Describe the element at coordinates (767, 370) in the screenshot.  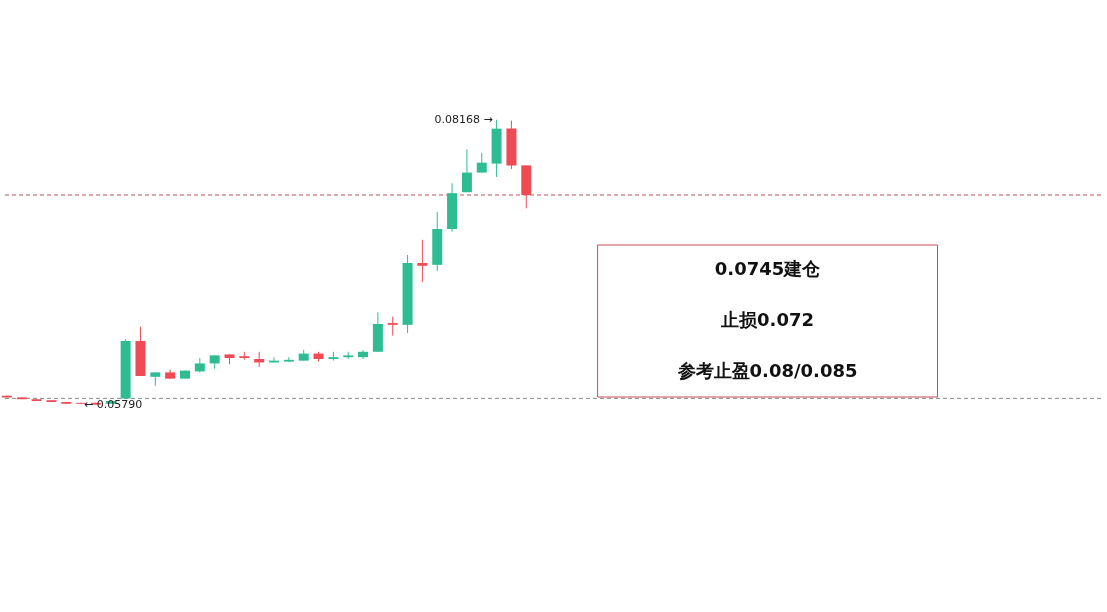
I see `text: 参考止盈0.08/0.085` at that location.